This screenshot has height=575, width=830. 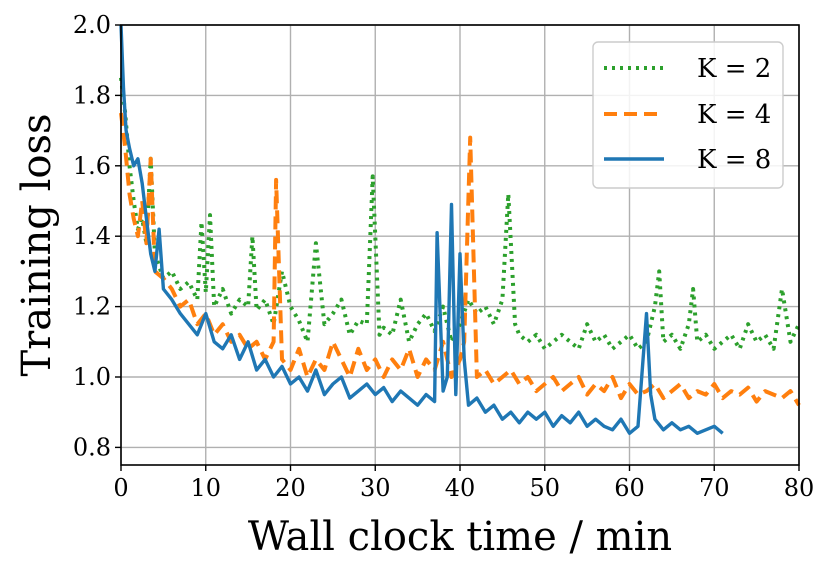 I want to click on x-tick-label: 10, so click(x=205, y=488).